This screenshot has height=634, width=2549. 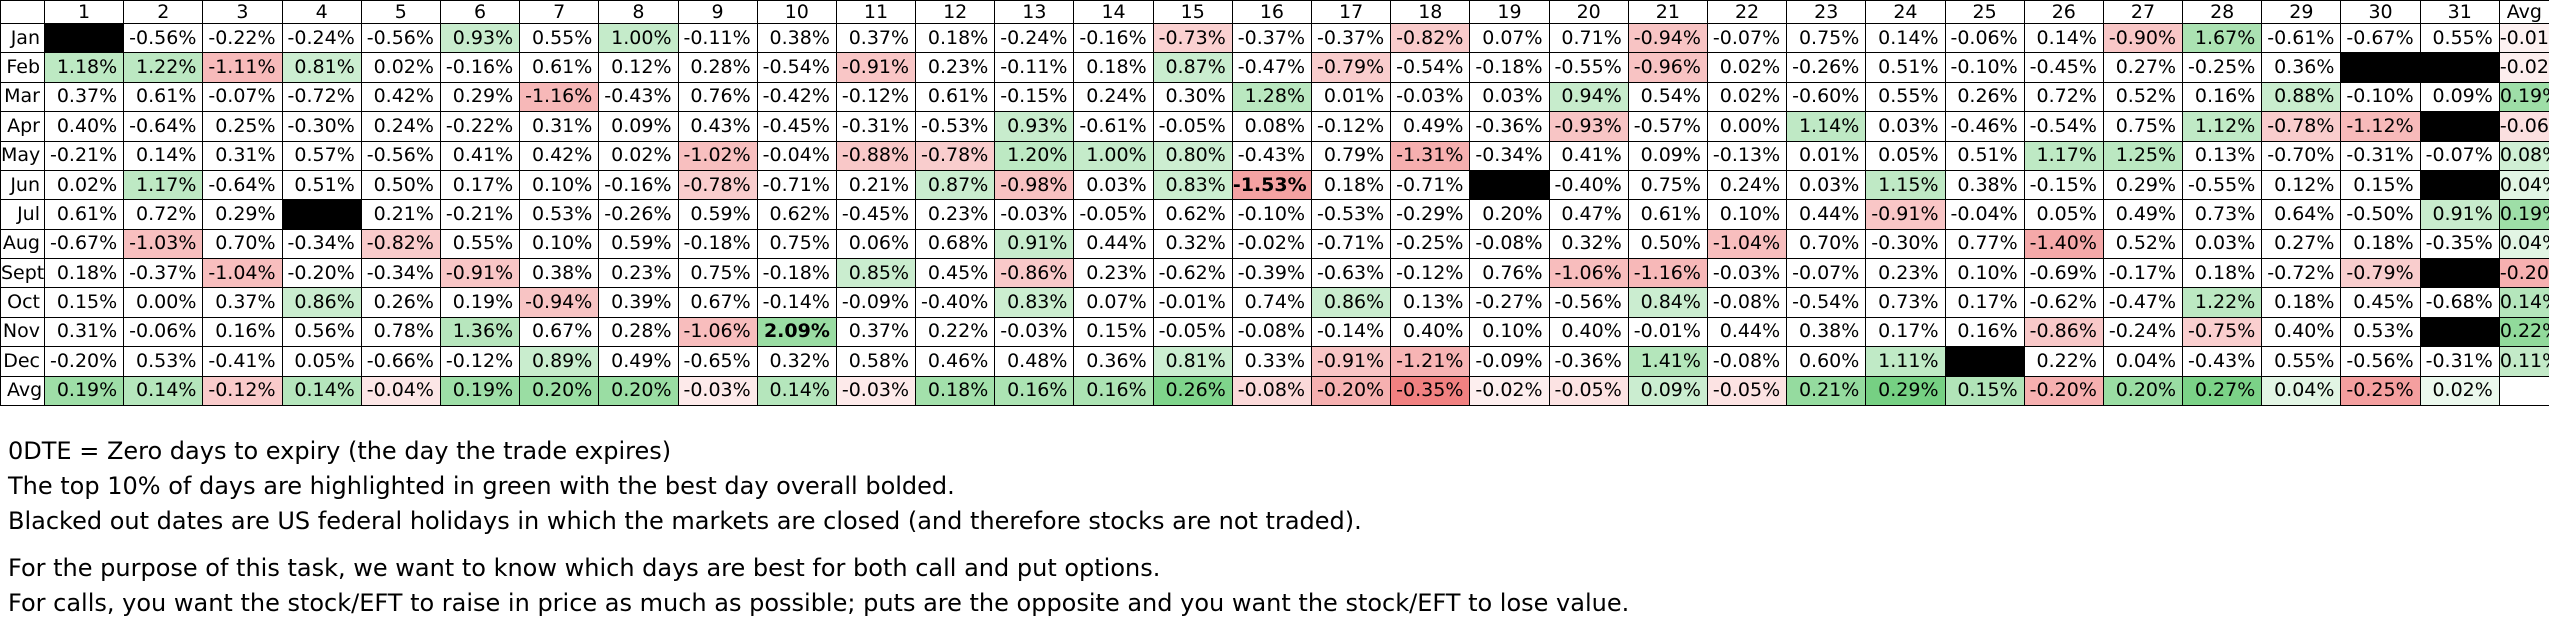 What do you see at coordinates (559, 302) in the screenshot?
I see `return-cell: -0.94%` at bounding box center [559, 302].